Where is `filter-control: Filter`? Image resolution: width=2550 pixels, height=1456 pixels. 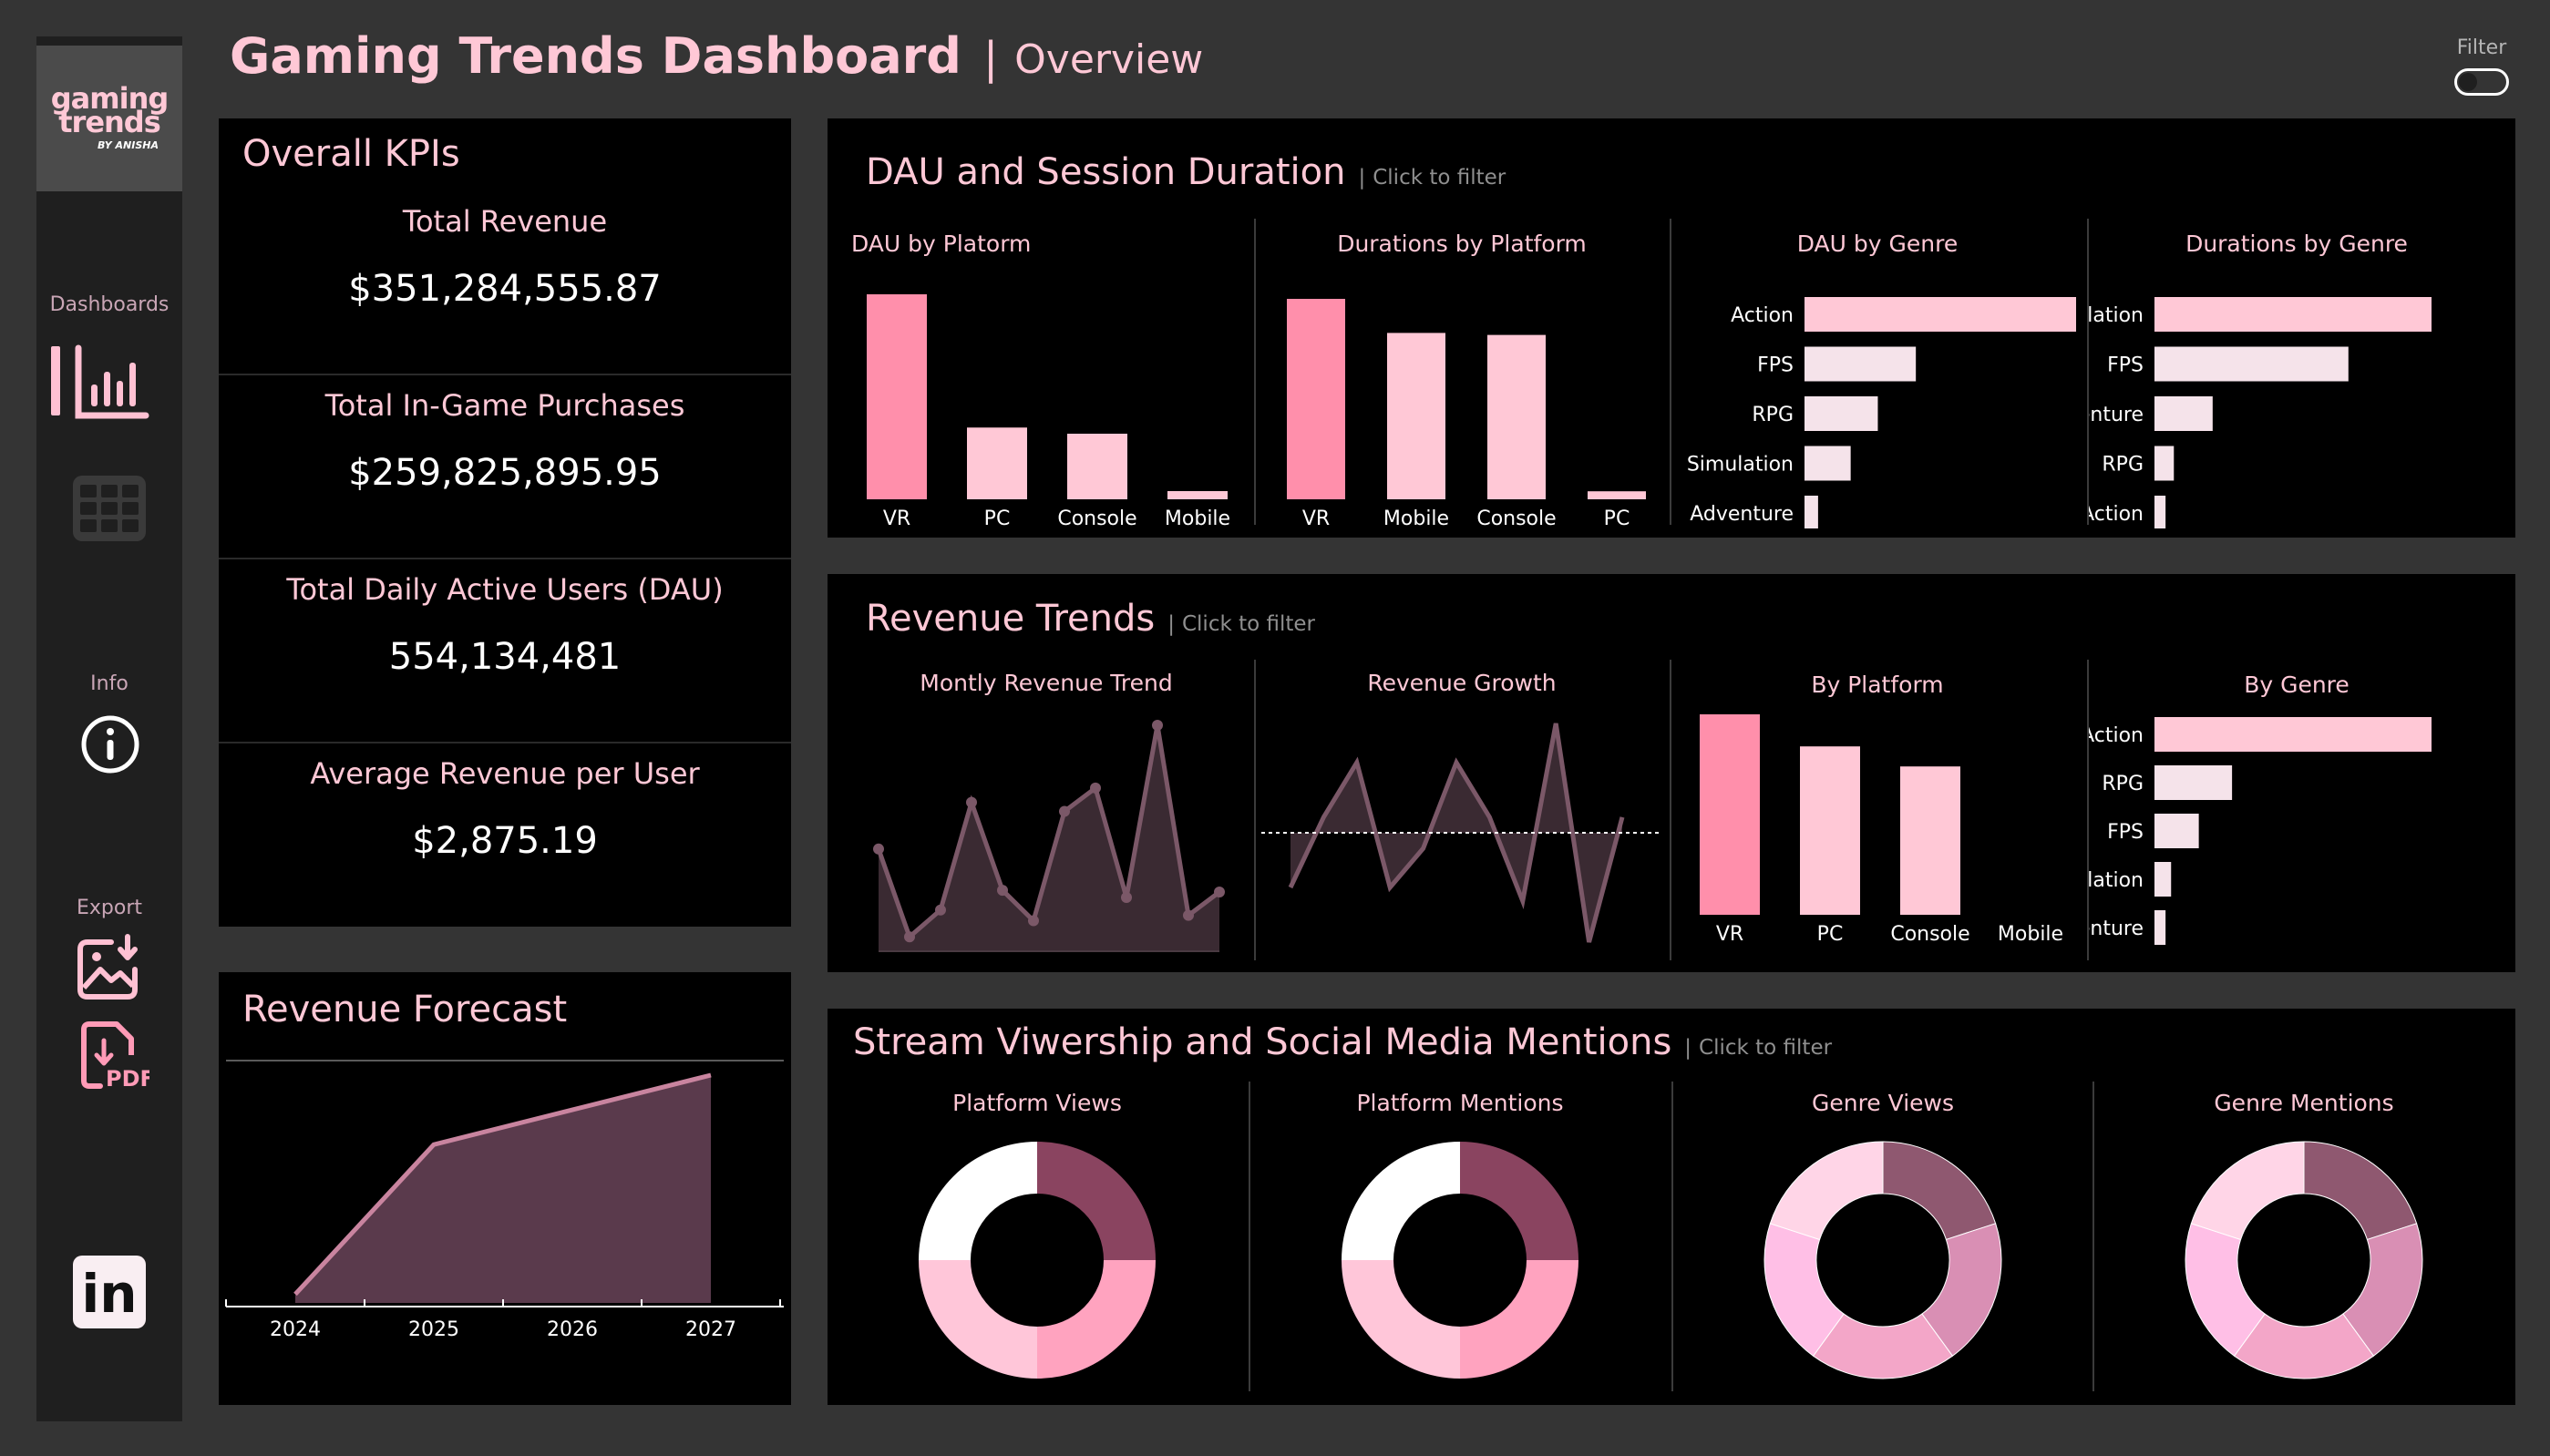 filter-control: Filter is located at coordinates (2482, 66).